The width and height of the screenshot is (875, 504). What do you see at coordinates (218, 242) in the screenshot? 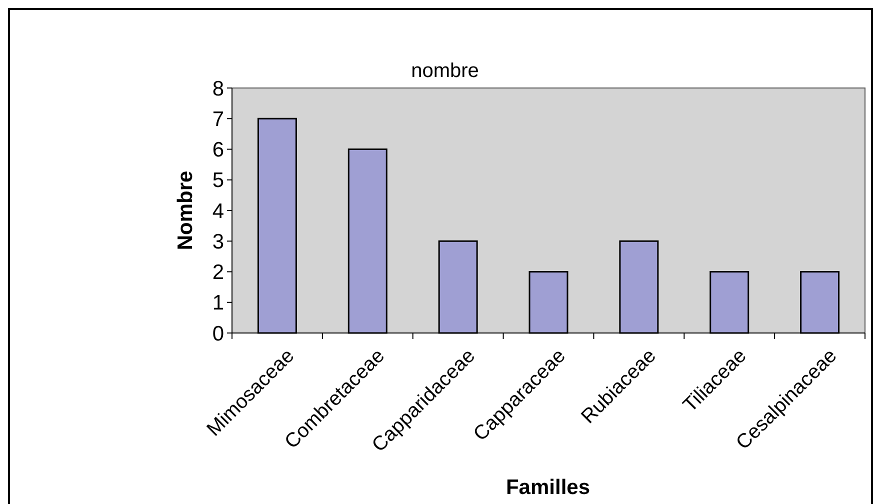
I see `y-tick-label: 3` at bounding box center [218, 242].